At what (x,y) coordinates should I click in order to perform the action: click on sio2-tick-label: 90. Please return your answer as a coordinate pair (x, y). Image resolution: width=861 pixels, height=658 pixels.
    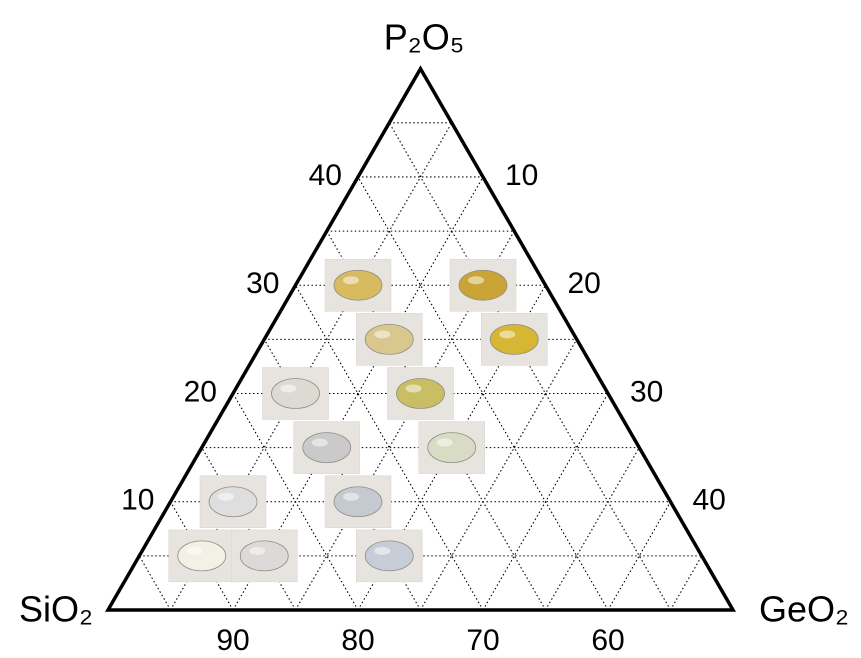
    Looking at the image, I should click on (232, 638).